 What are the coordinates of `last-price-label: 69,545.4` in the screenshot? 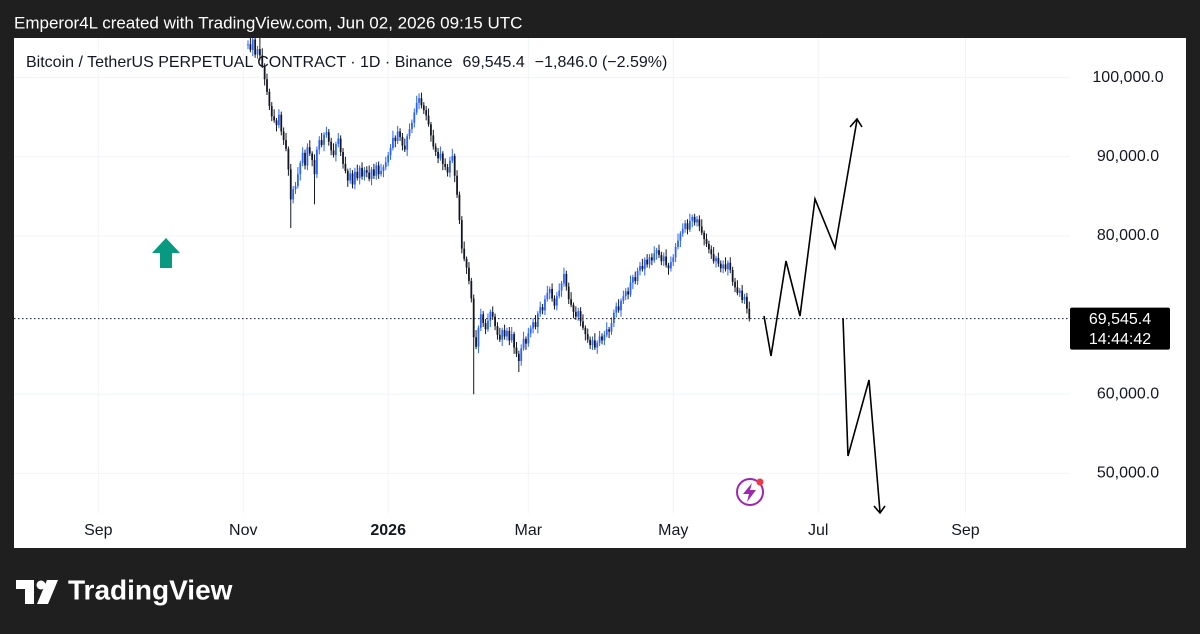 It's located at (1120, 319).